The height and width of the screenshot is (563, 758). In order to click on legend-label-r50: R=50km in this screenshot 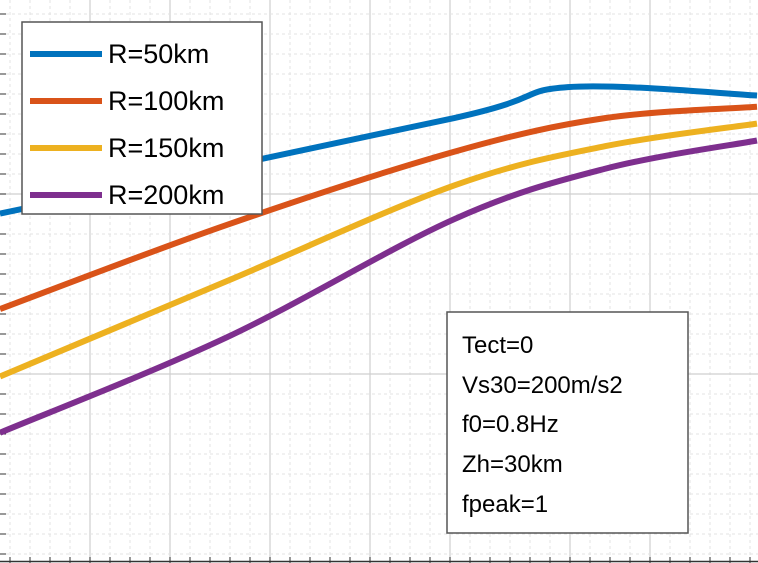, I will do `click(158, 54)`.